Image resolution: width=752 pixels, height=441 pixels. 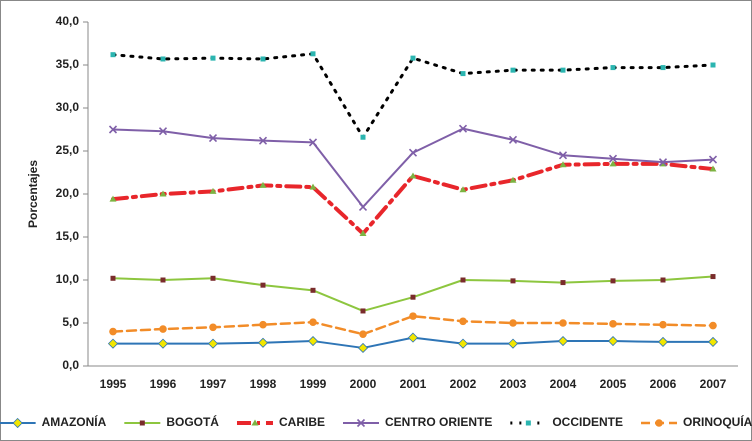 I want to click on legend-label: AMAZONÍA, so click(x=74, y=421).